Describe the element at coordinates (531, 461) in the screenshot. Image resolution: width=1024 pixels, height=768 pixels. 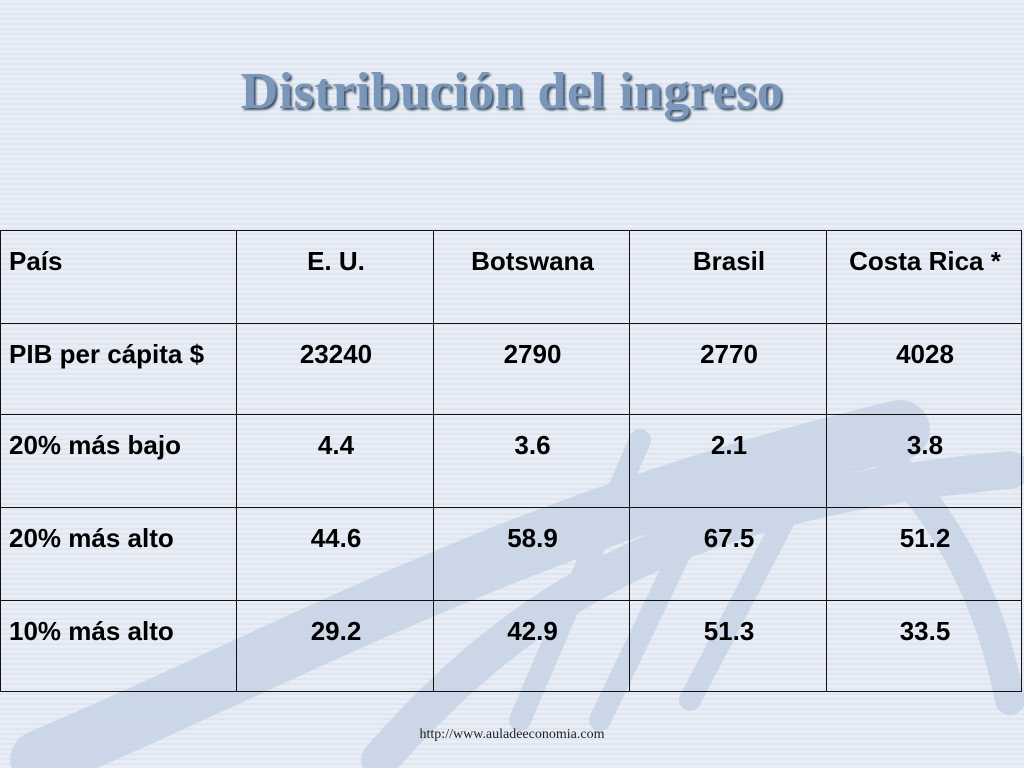
I see `table-cell: 3.6` at that location.